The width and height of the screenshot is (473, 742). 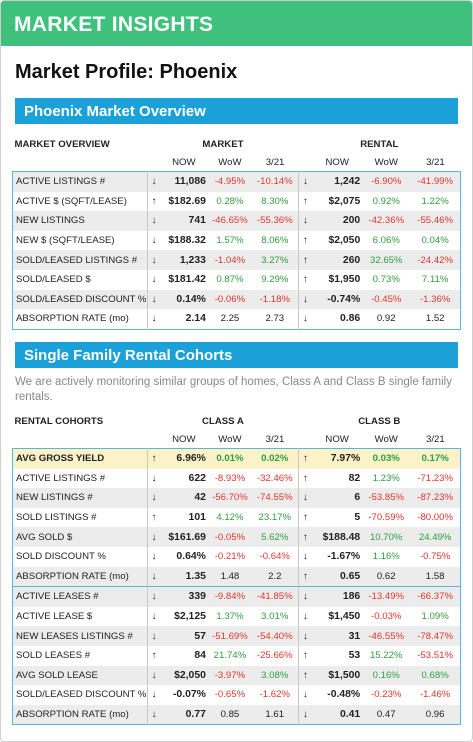 I want to click on now-value: 11,086, so click(x=183, y=181).